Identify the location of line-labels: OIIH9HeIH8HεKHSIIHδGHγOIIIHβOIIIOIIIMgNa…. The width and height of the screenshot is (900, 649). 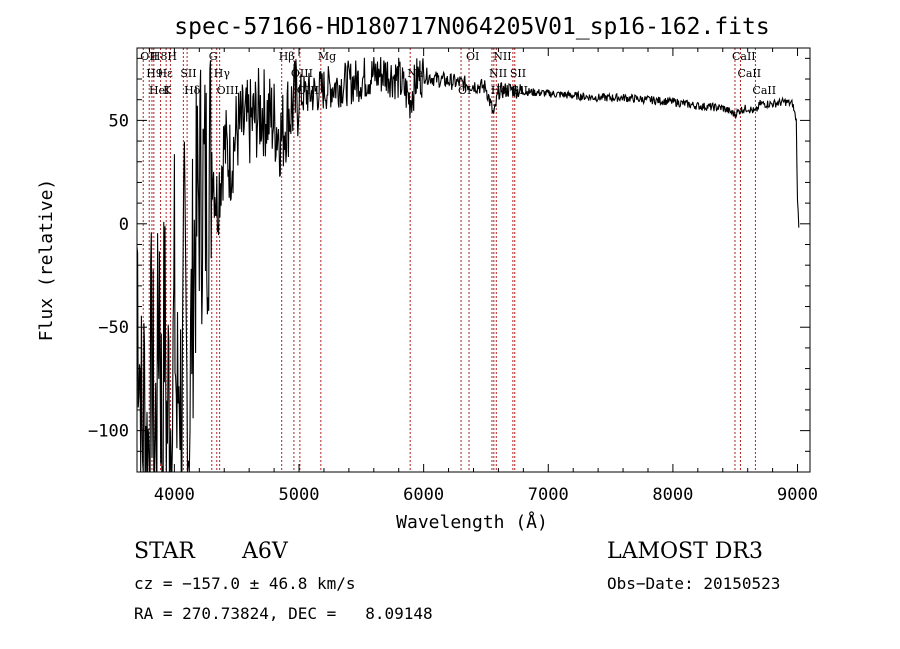
(458, 73).